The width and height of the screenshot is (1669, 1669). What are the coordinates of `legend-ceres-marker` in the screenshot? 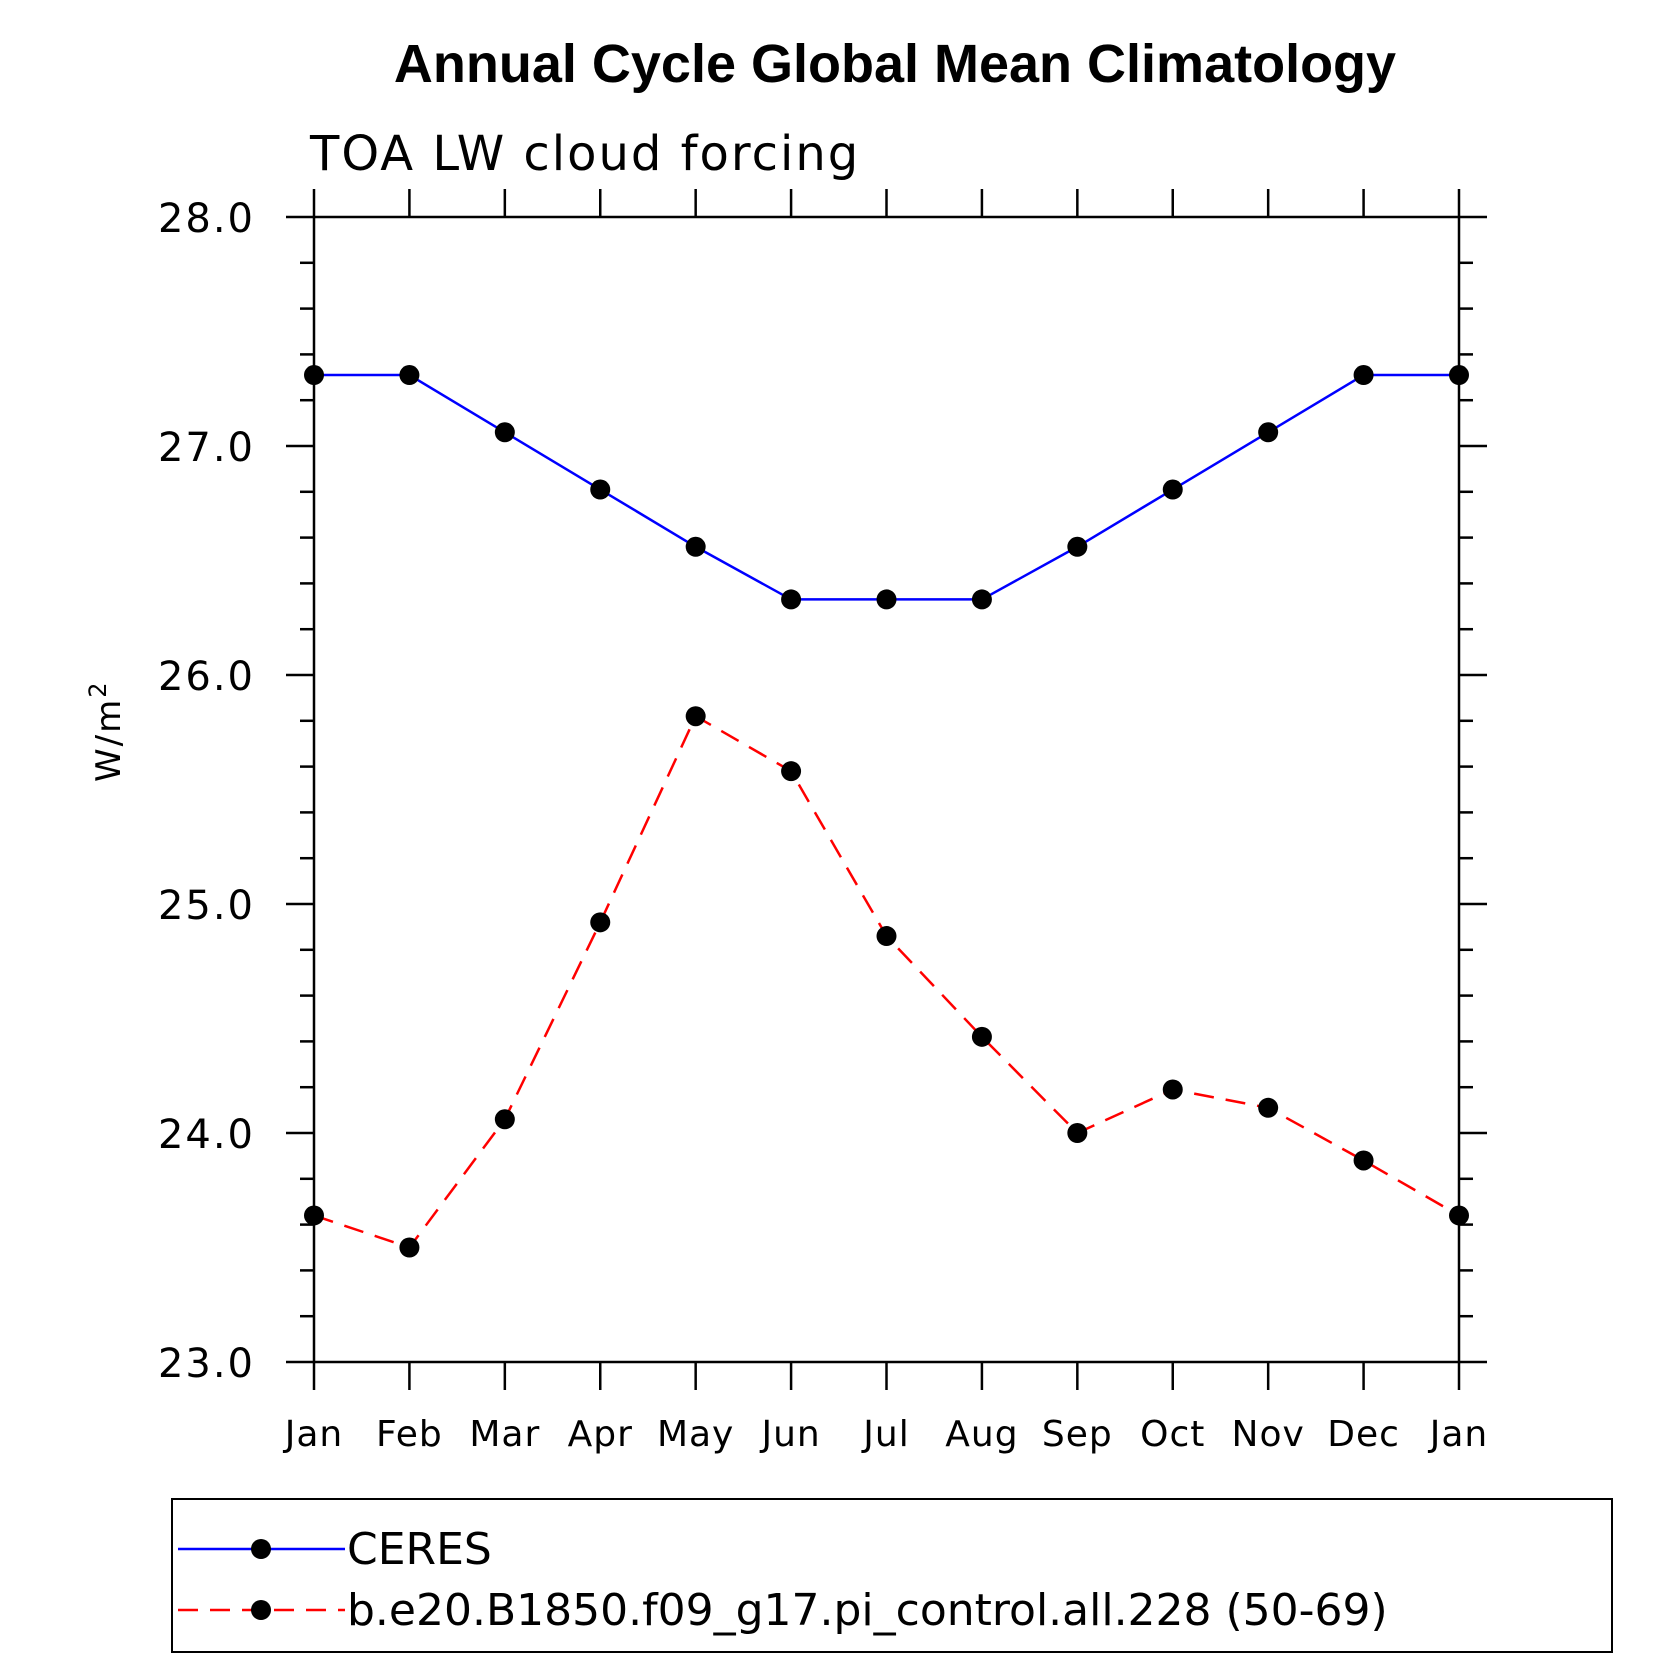 It's located at (261, 1549).